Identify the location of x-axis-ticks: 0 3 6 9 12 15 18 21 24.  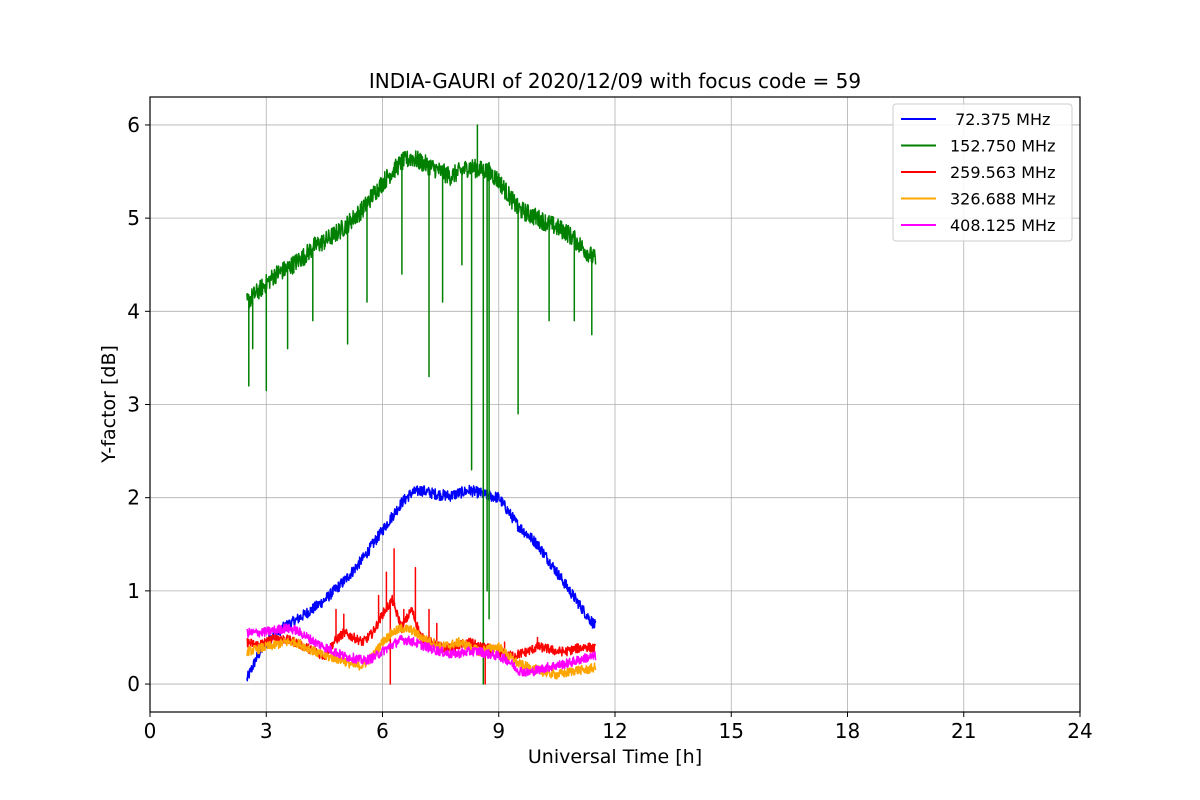
(618, 727).